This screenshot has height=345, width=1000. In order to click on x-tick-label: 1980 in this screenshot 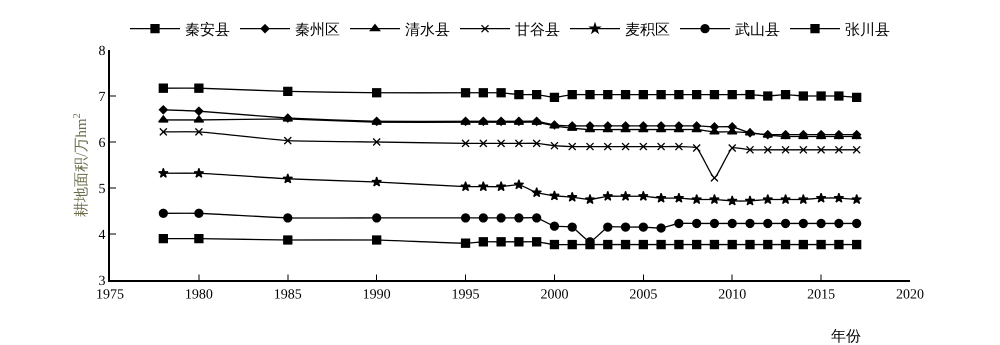, I will do `click(198, 295)`.